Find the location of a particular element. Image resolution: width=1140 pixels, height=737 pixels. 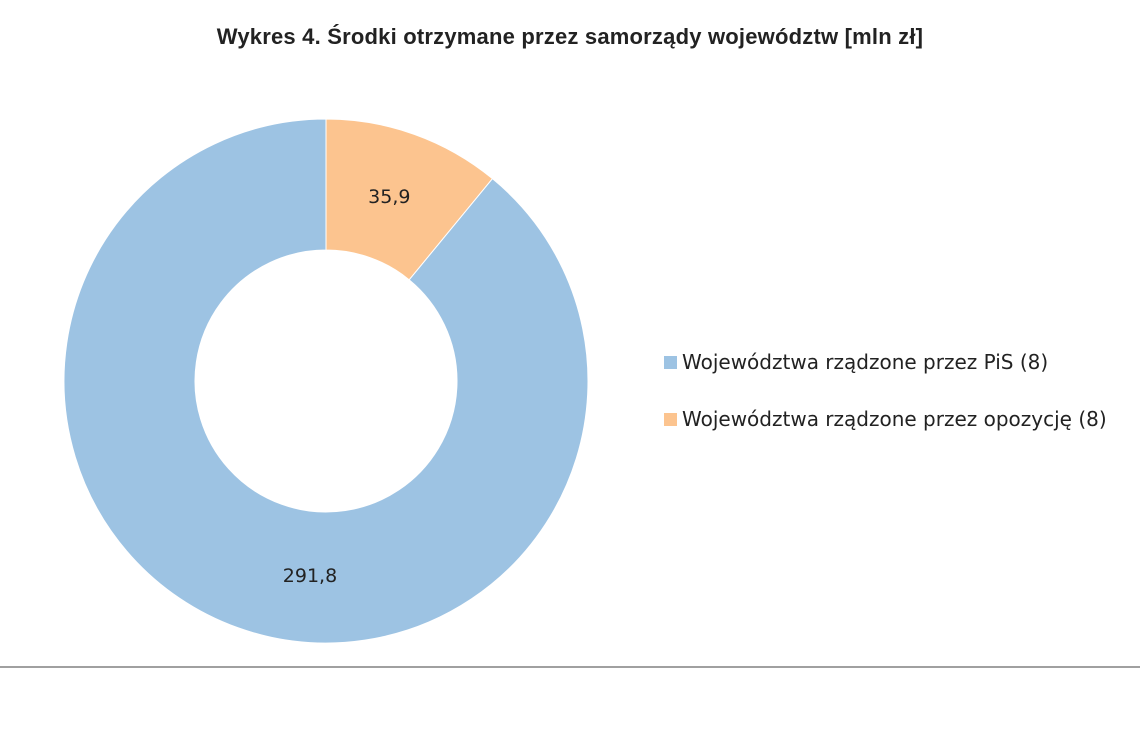

legend-swatch-opposition is located at coordinates (670, 419).